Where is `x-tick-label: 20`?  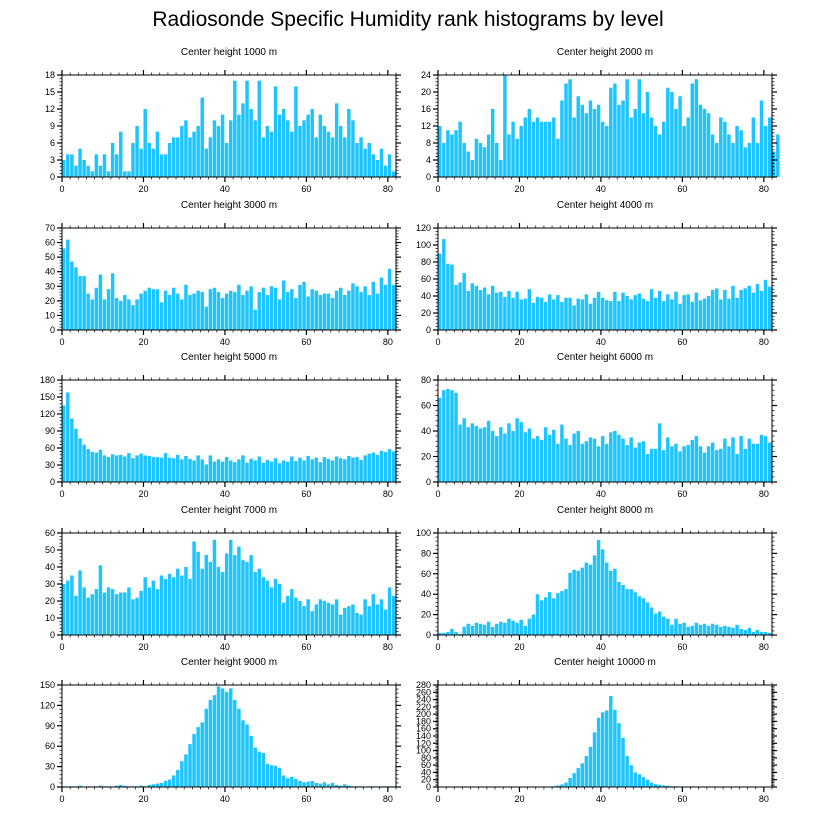 x-tick-label: 20 is located at coordinates (519, 647).